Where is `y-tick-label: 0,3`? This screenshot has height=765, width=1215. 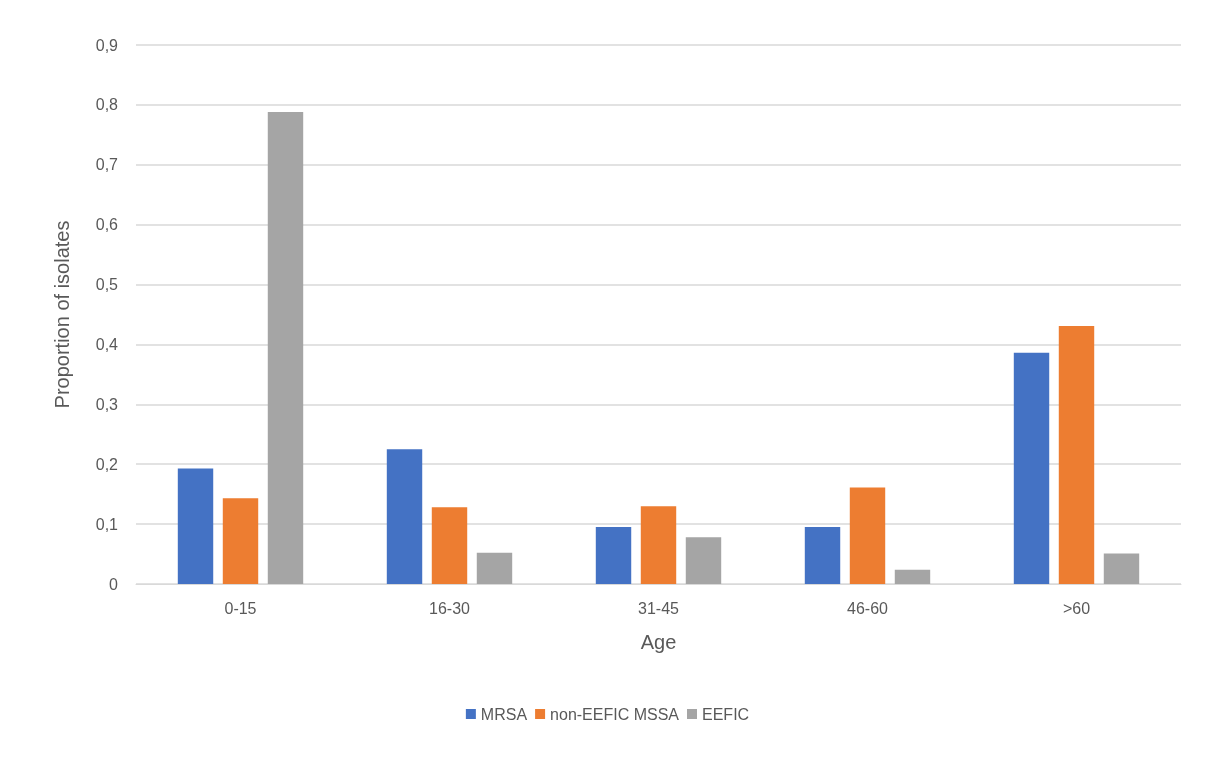 y-tick-label: 0,3 is located at coordinates (107, 404).